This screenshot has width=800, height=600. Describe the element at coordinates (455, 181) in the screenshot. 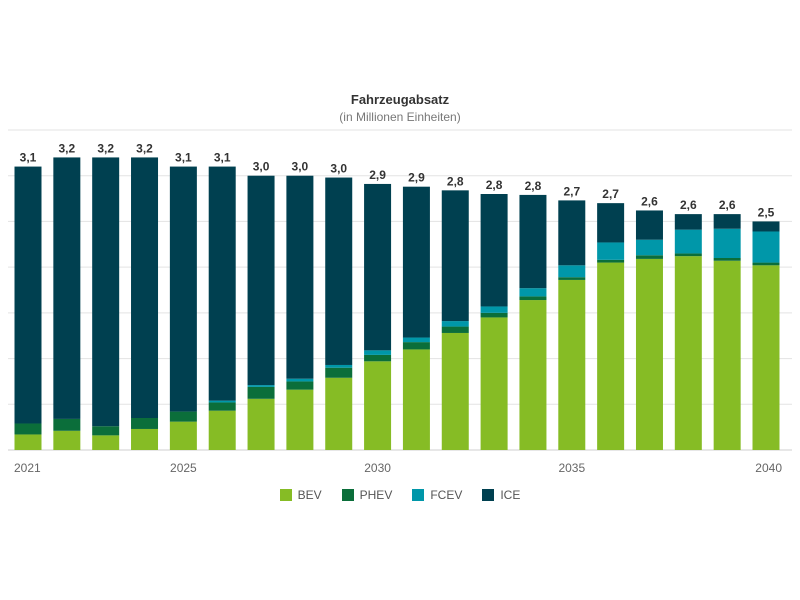

I see `total-label-2032: 2,8` at that location.